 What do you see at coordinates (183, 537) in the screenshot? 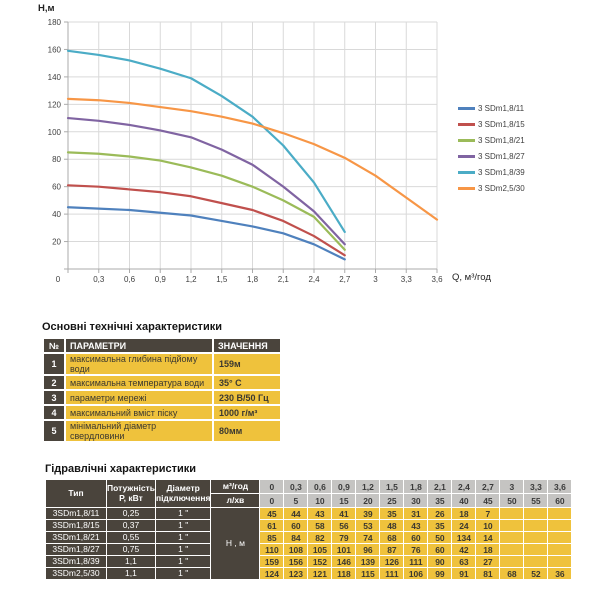
I see `pump-diameter: 1 "` at bounding box center [183, 537].